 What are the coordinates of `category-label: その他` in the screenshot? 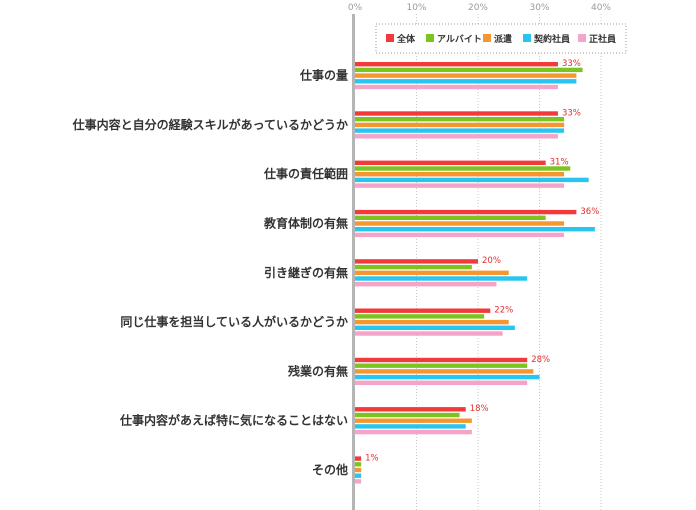 It's located at (330, 469).